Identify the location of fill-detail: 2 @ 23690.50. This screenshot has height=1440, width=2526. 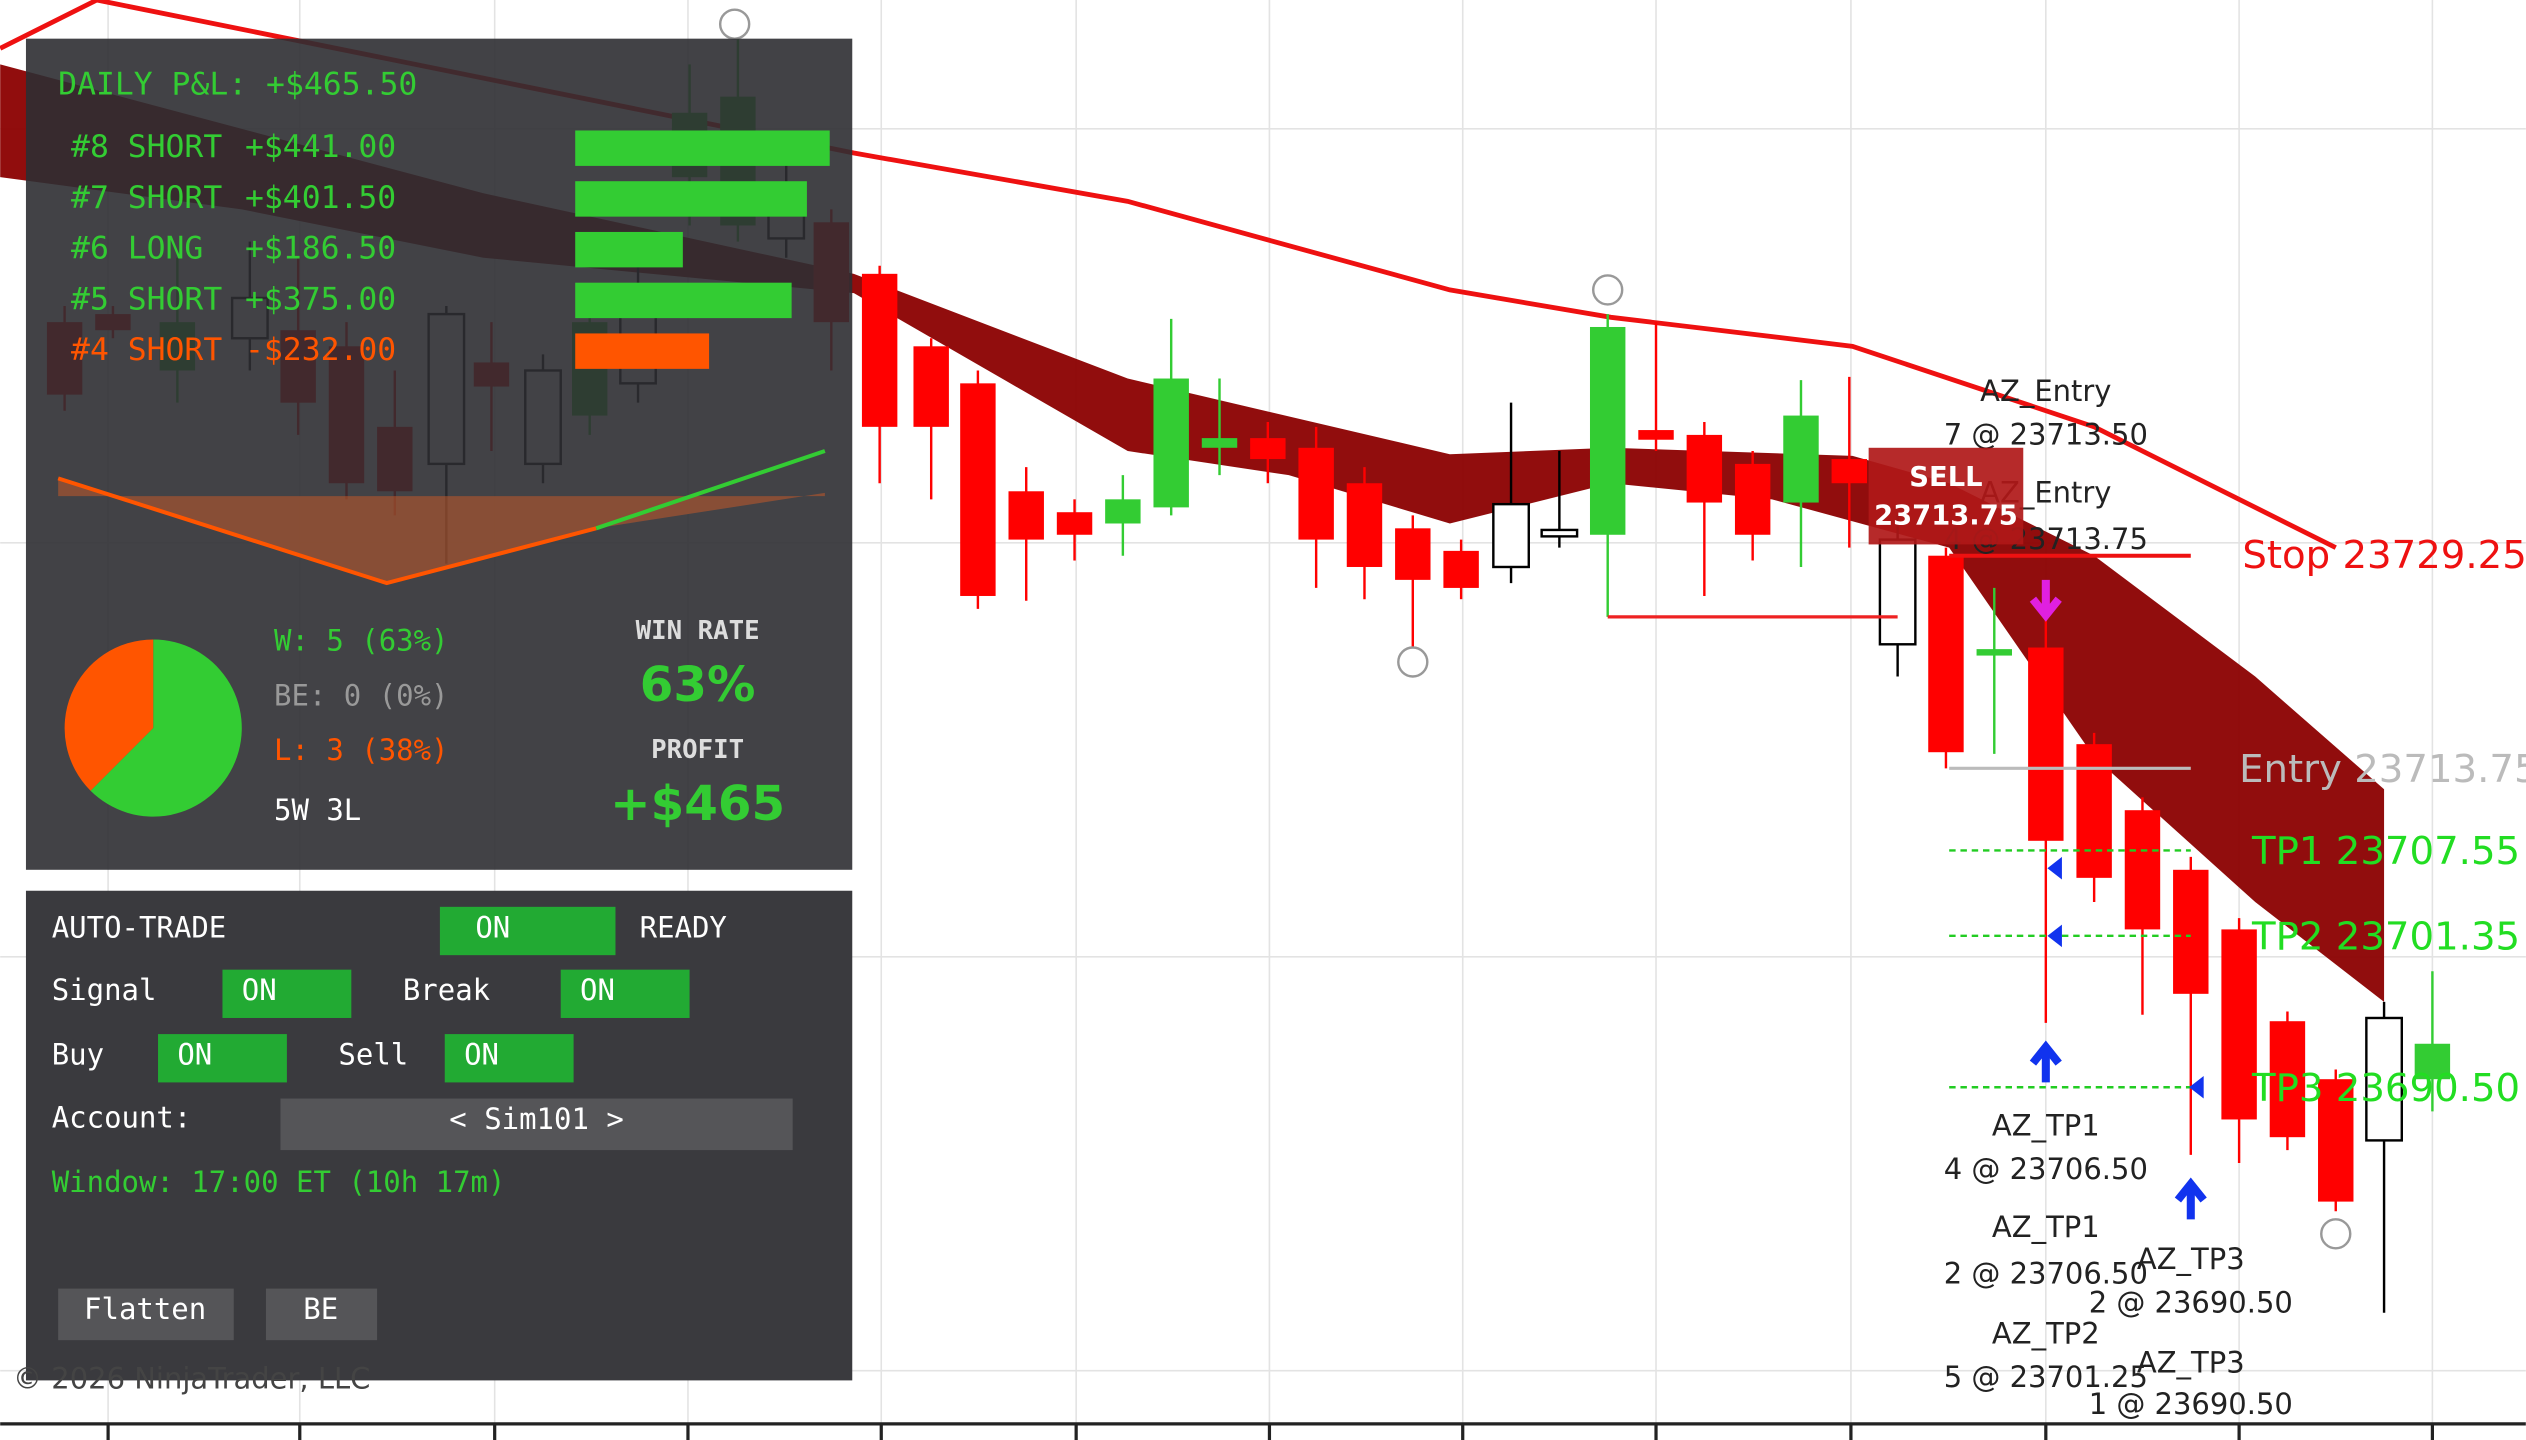
(2191, 1303).